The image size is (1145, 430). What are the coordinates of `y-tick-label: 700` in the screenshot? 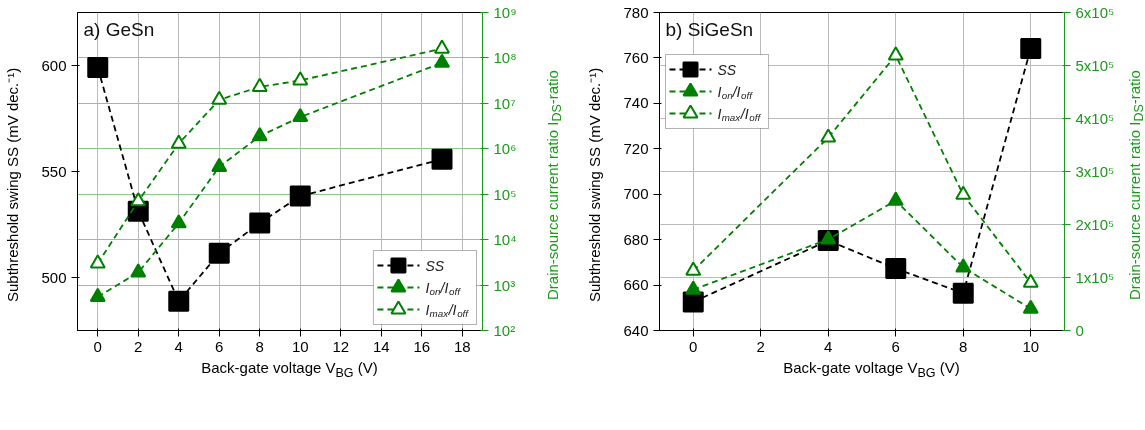 It's located at (636, 194).